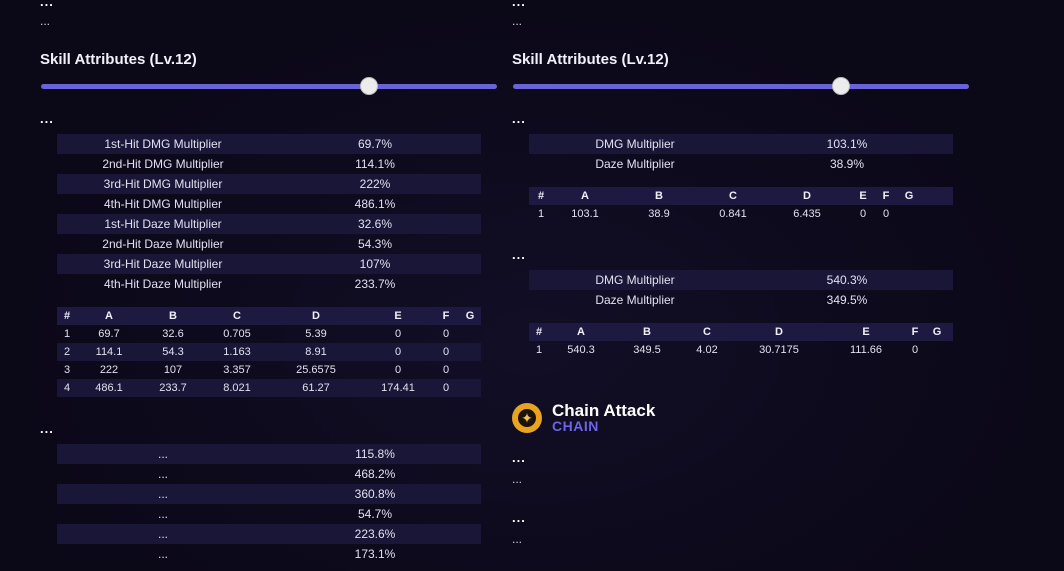 This screenshot has height=571, width=1064. Describe the element at coordinates (590, 59) in the screenshot. I see `skill-attributes-heading: Skill Attributes (Lv.12)` at that location.